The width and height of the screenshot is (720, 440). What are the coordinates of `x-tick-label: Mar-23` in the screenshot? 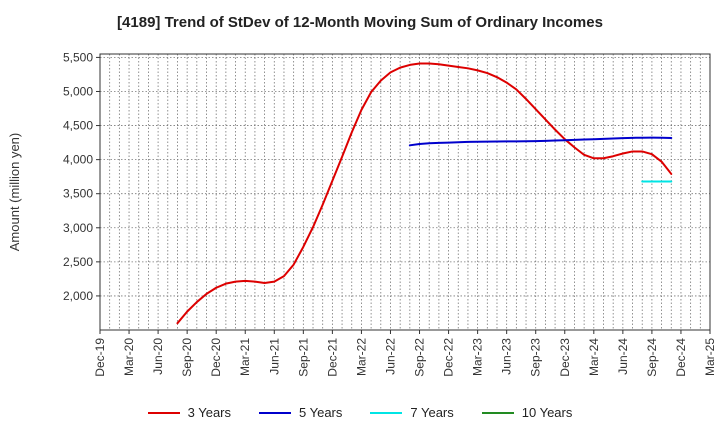 It's located at (478, 357).